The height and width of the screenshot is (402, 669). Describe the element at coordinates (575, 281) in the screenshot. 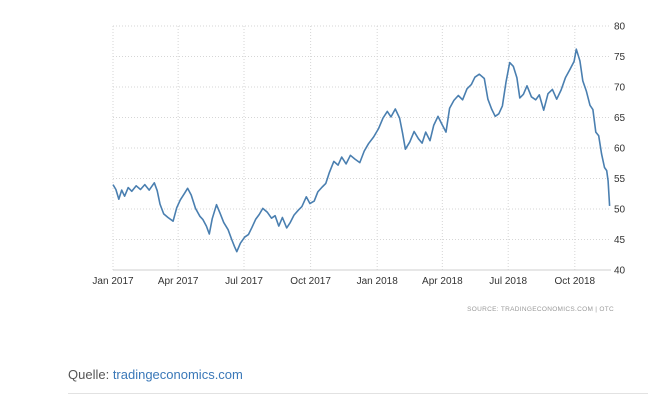

I see `x-tick-label: Oct 2018` at that location.